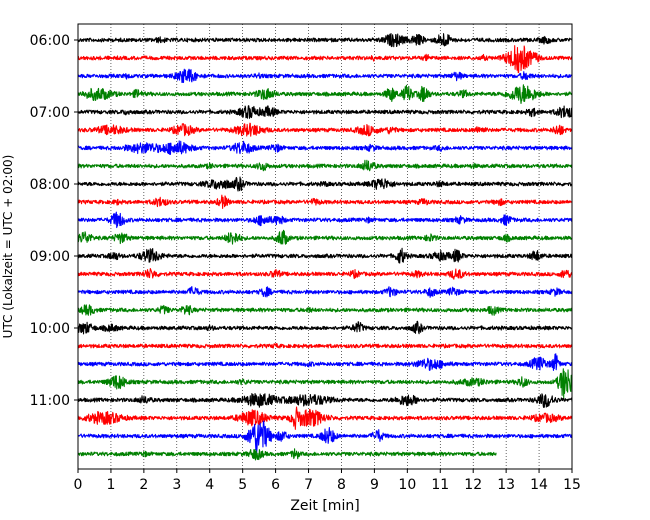 This screenshot has width=650, height=520. I want to click on x-tick-label: 11, so click(440, 485).